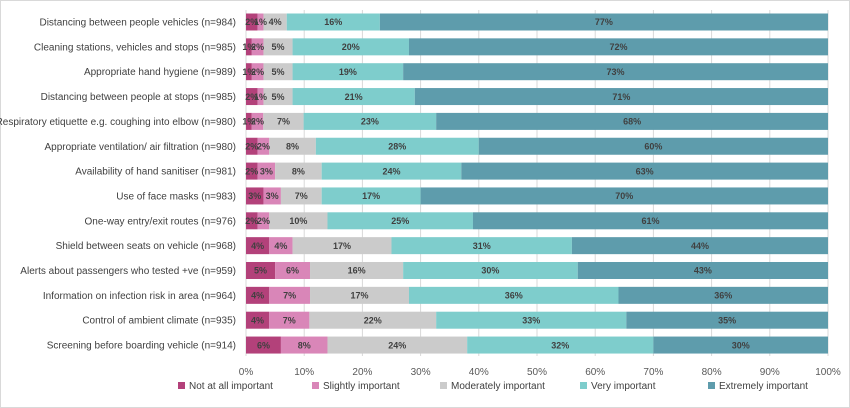 This screenshot has height=408, width=850. I want to click on x-tick-label: 60%, so click(595, 372).